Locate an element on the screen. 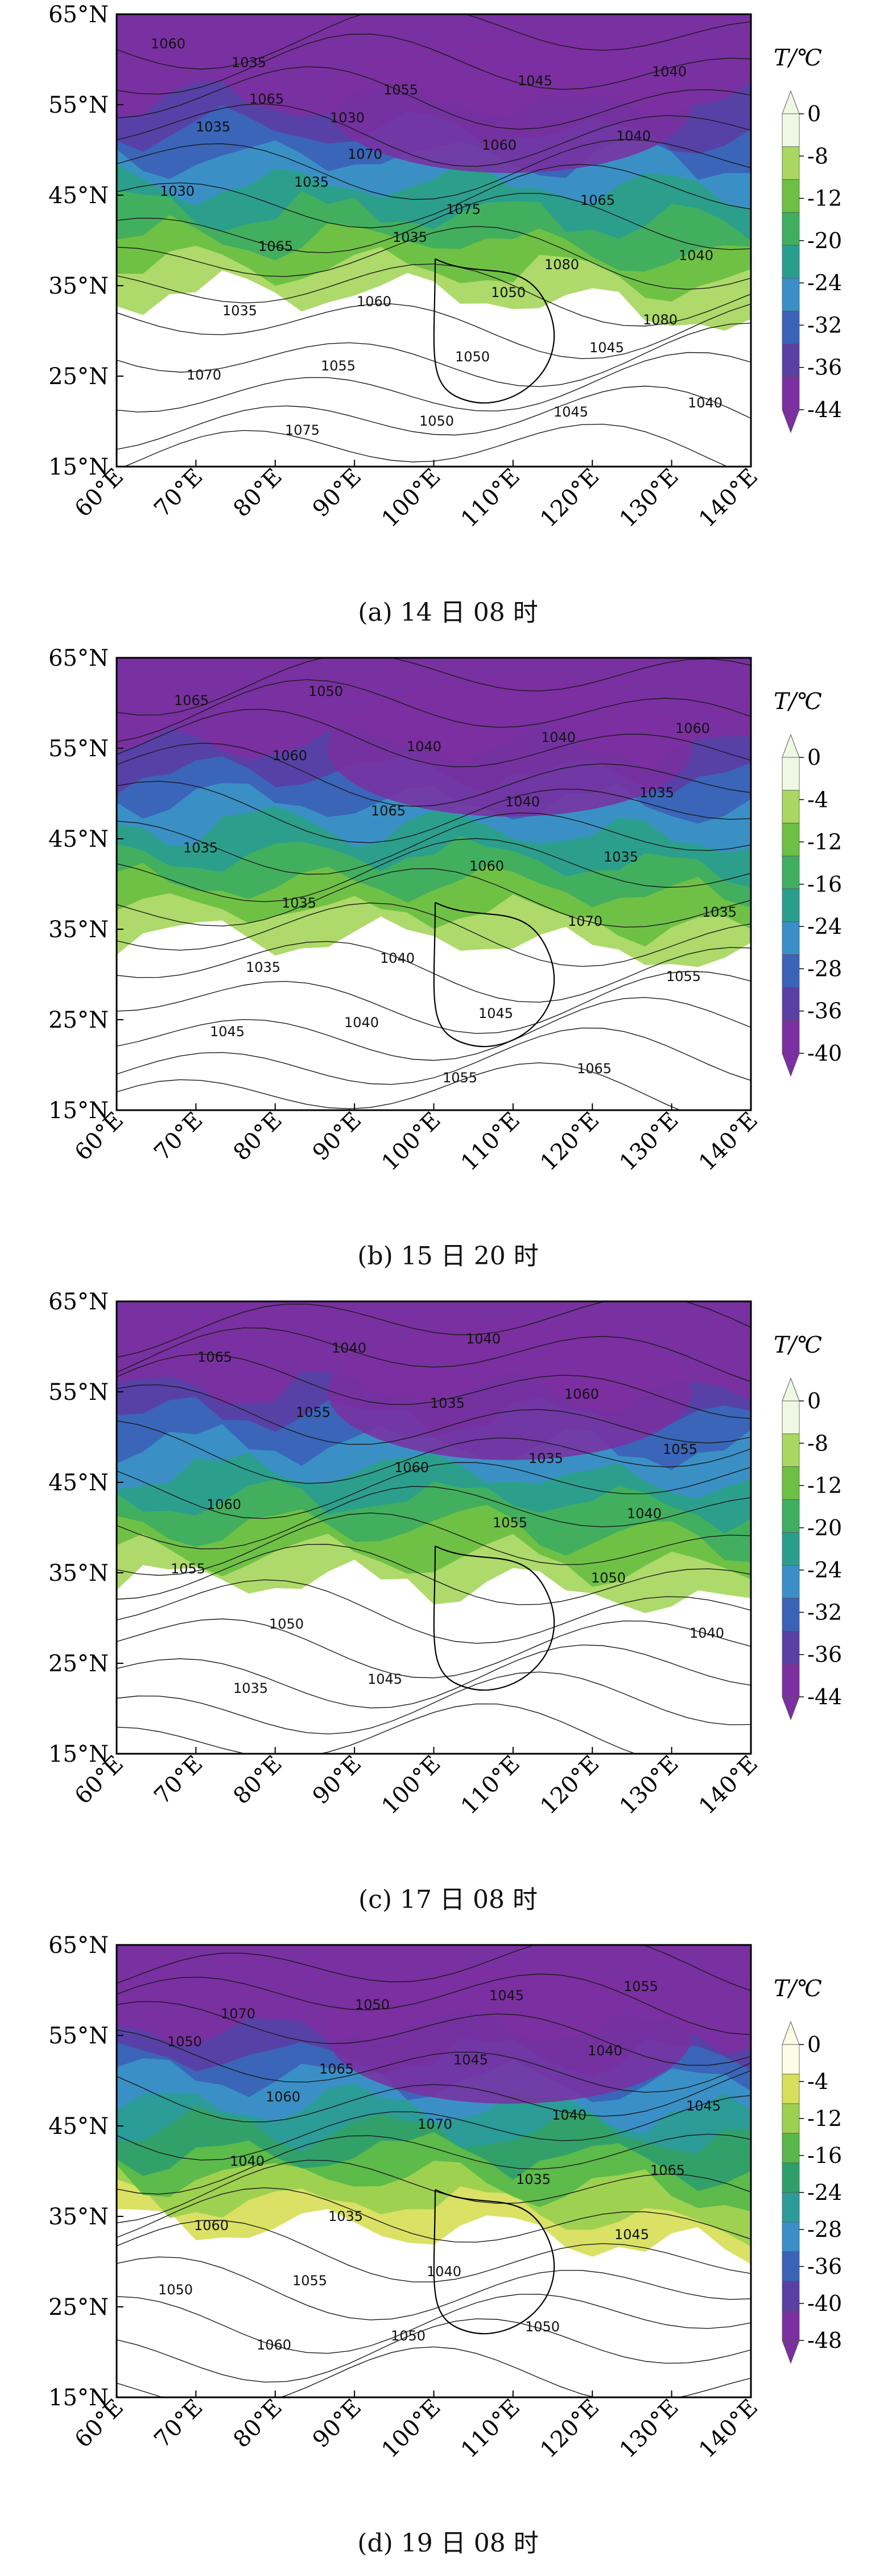 The image size is (896, 2576). latitude-tick-label: 25°N is located at coordinates (78, 1020).